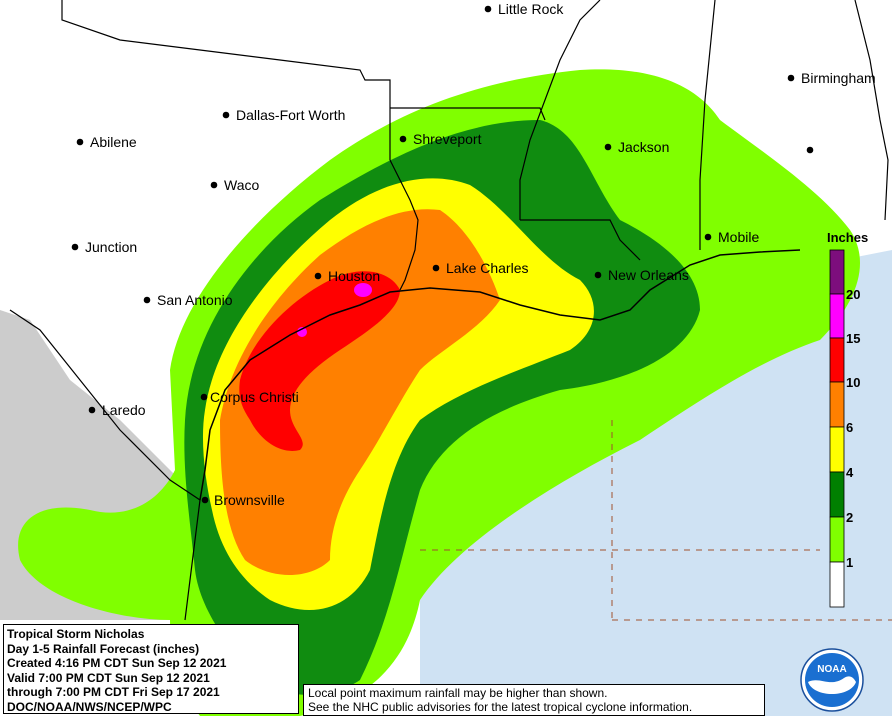 The height and width of the screenshot is (716, 892). Describe the element at coordinates (487, 268) in the screenshot. I see `city-label-lake-charles: Lake Charles` at that location.